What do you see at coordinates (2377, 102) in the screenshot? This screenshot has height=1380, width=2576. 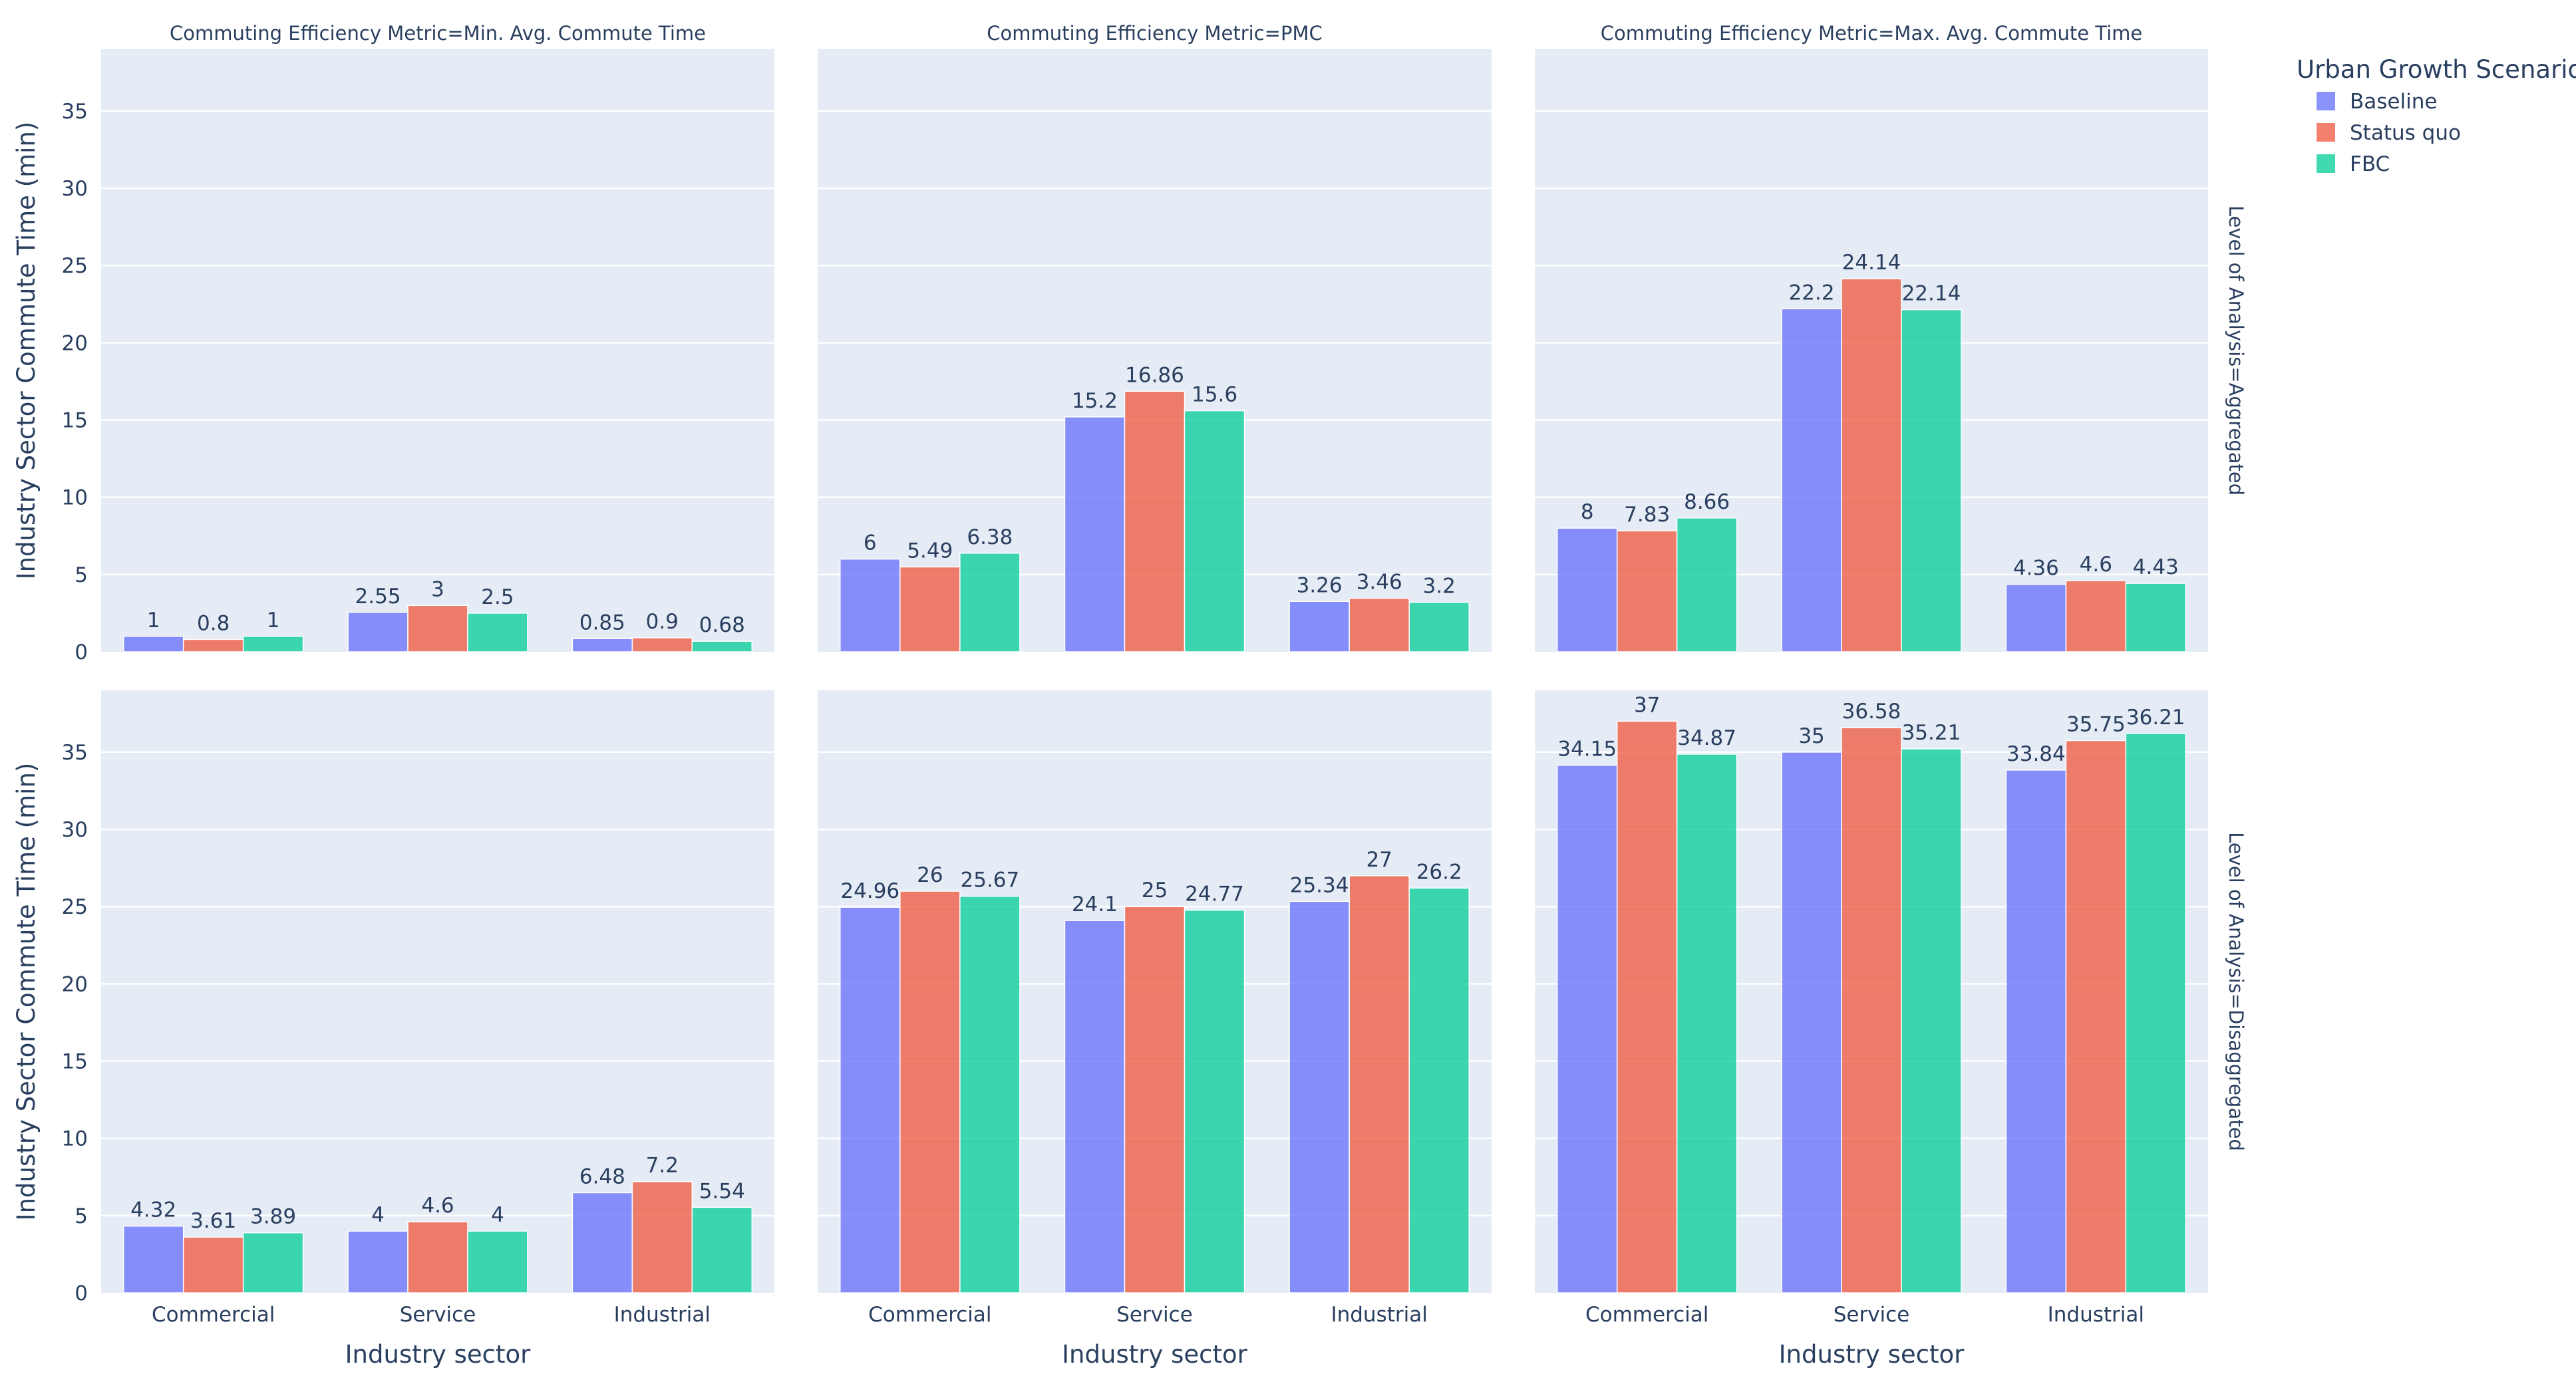 I see `legend-item-baseline: Baseline` at bounding box center [2377, 102].